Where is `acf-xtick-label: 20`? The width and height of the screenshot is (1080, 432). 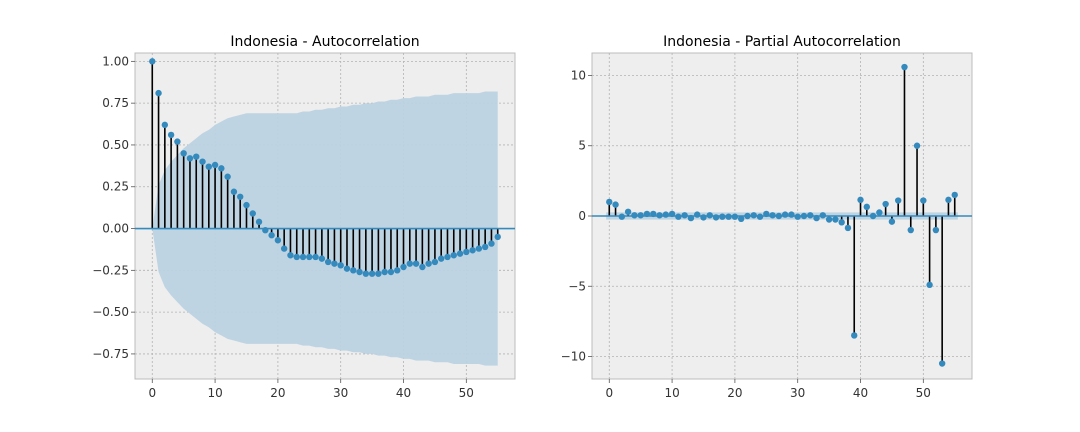
acf-xtick-label: 20 is located at coordinates (277, 393).